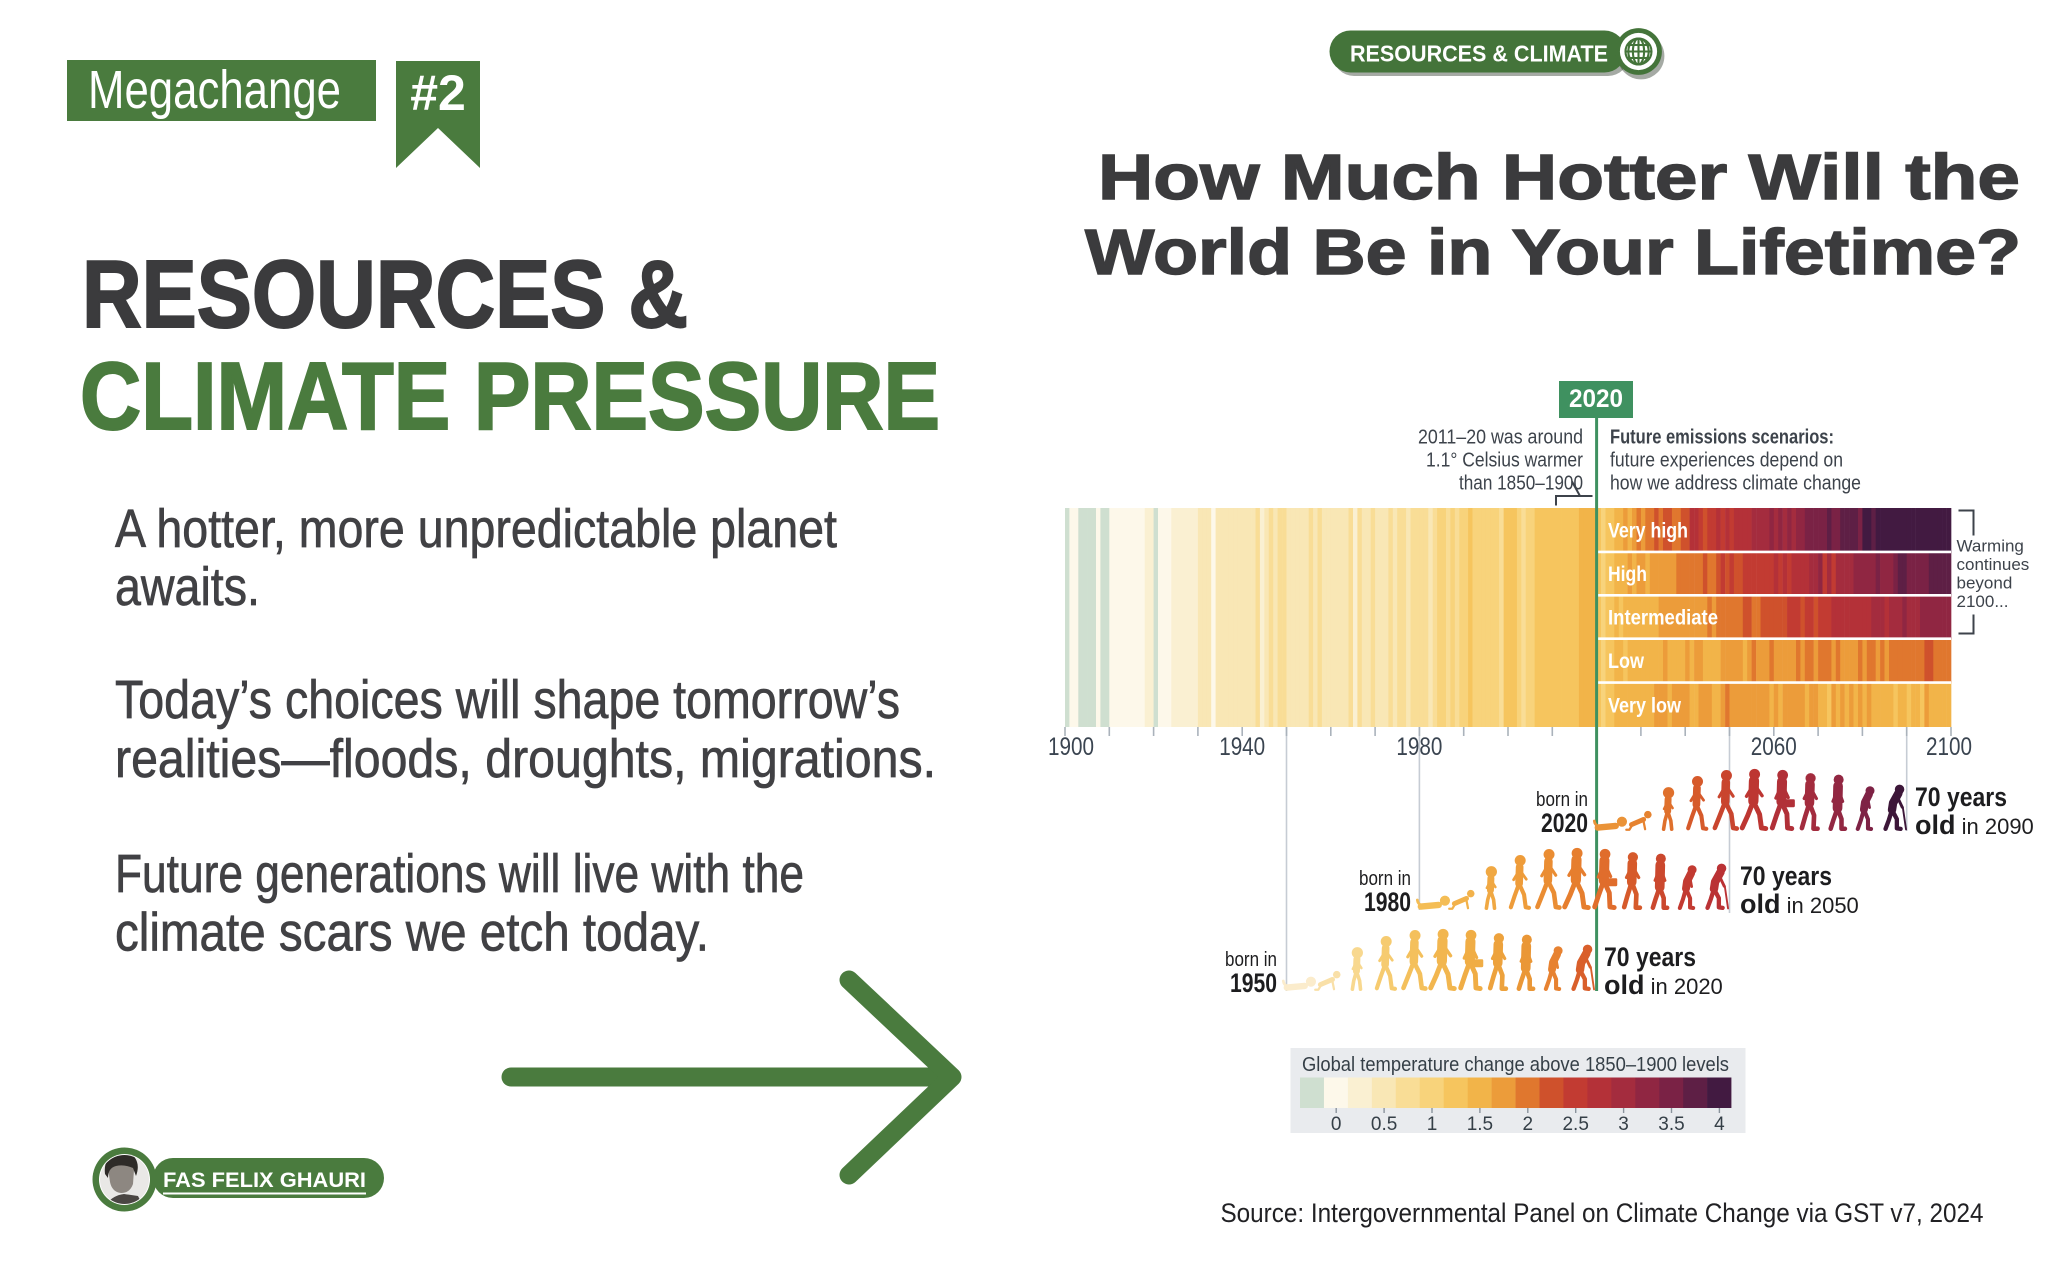 This screenshot has height=1275, width=2048. What do you see at coordinates (1521, 483) in the screenshot?
I see `svg-text: than 1850–1900` at bounding box center [1521, 483].